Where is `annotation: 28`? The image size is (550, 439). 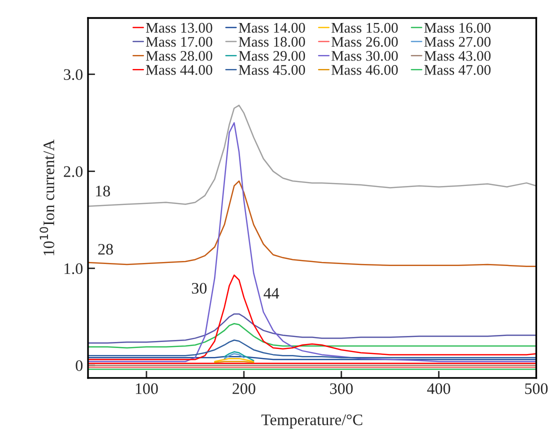
annotation: 28 is located at coordinates (105, 249).